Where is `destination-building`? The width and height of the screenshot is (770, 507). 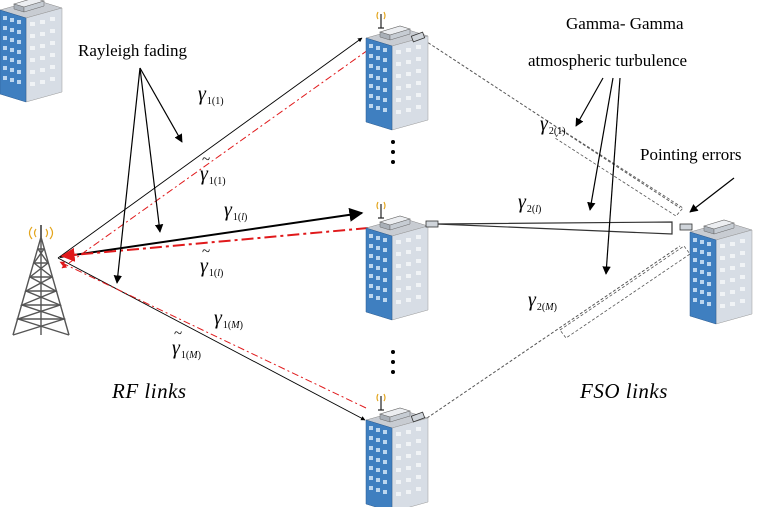
destination-building is located at coordinates (721, 272).